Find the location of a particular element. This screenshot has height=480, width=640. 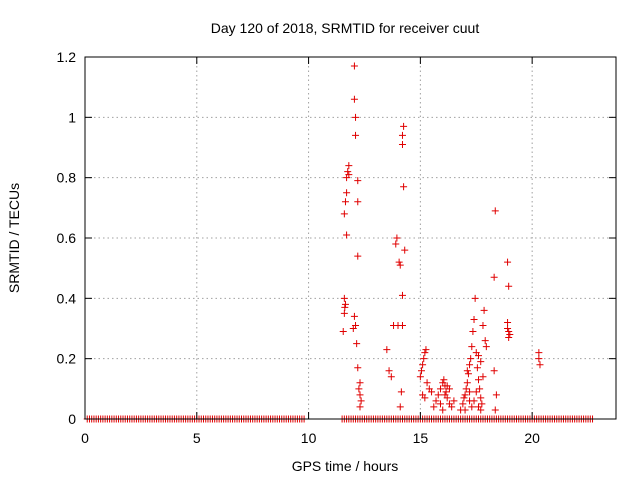

y-tick-label: 0 is located at coordinates (72, 419).